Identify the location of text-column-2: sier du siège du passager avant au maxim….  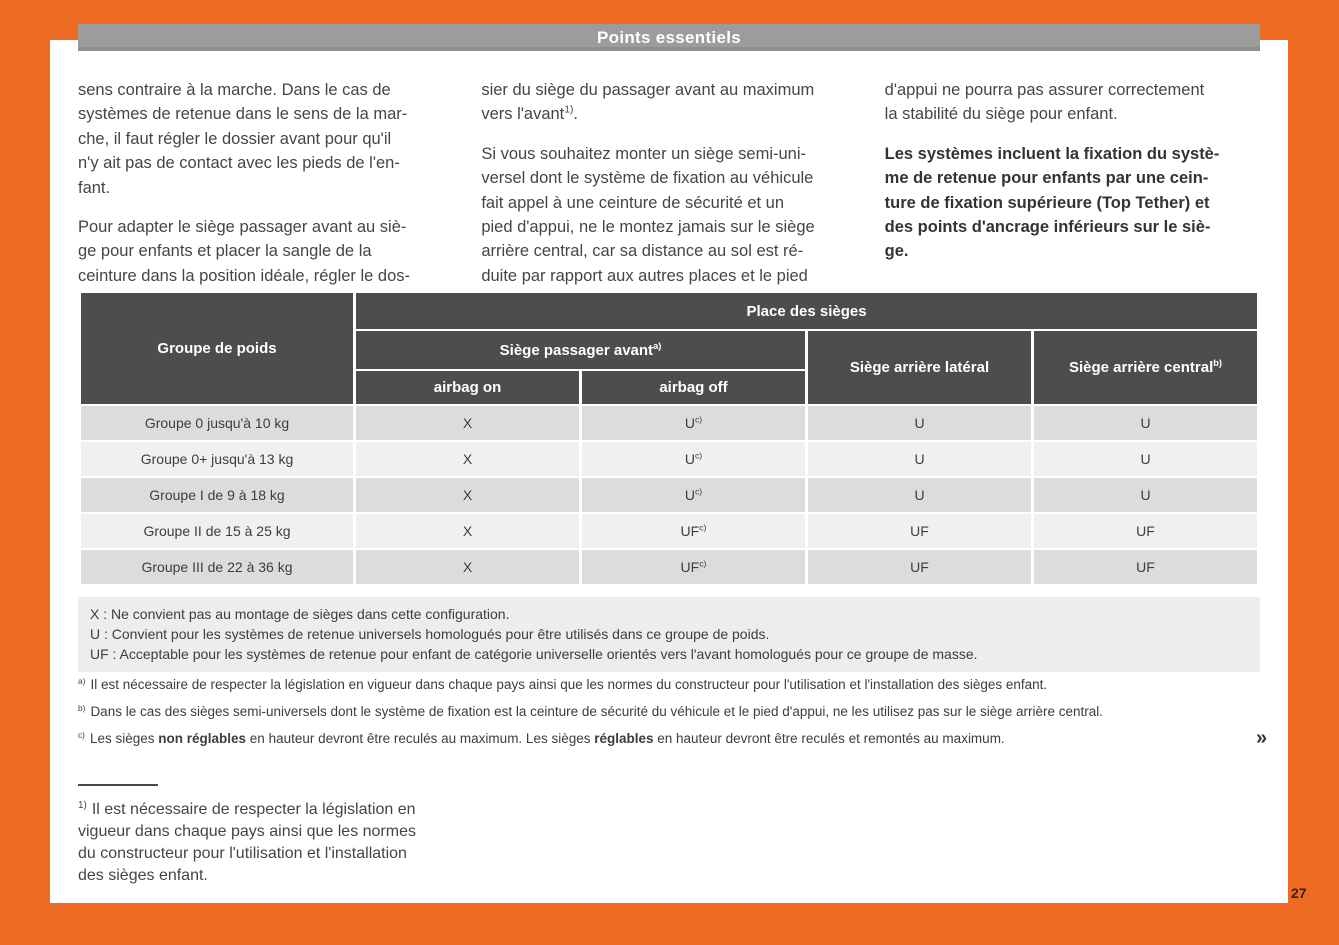
(669, 190).